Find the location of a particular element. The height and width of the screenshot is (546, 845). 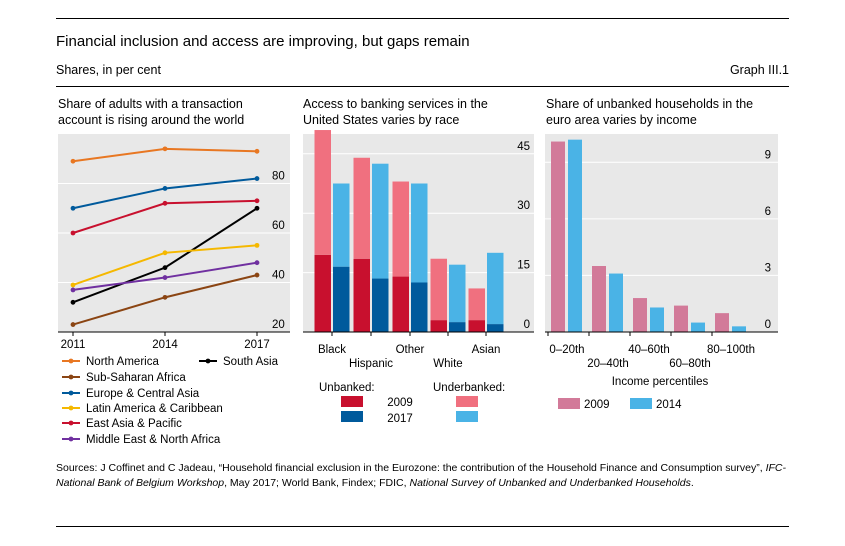

point-europe-central-asia-2014 is located at coordinates (165, 188).